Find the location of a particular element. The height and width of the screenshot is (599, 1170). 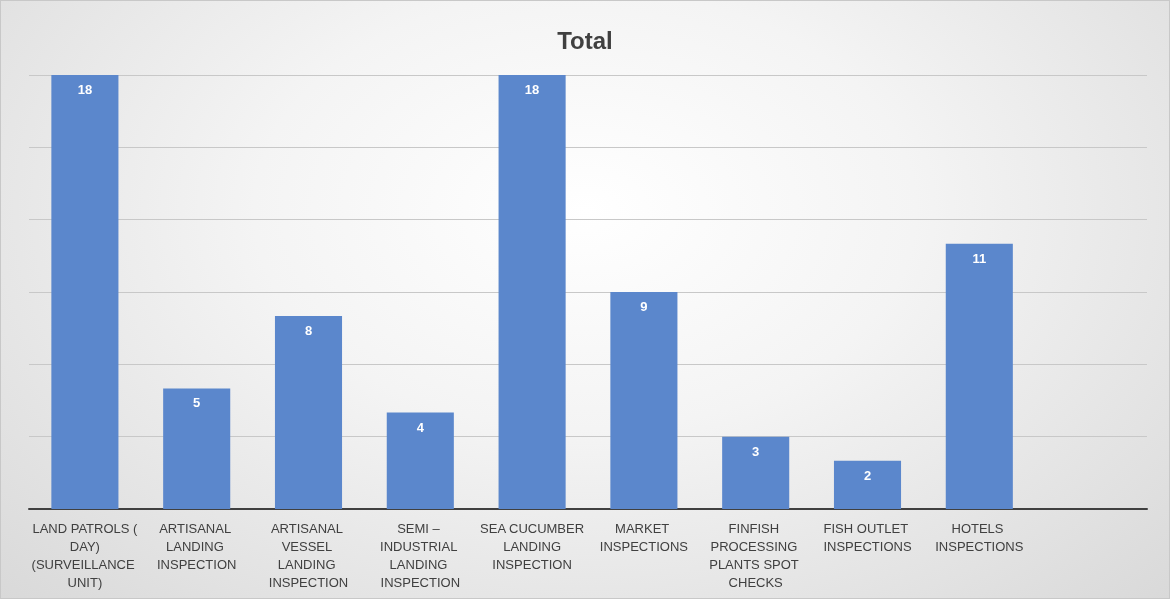

x-tick-label: ARTISANAL LANDING INSPECTION is located at coordinates (196, 546).